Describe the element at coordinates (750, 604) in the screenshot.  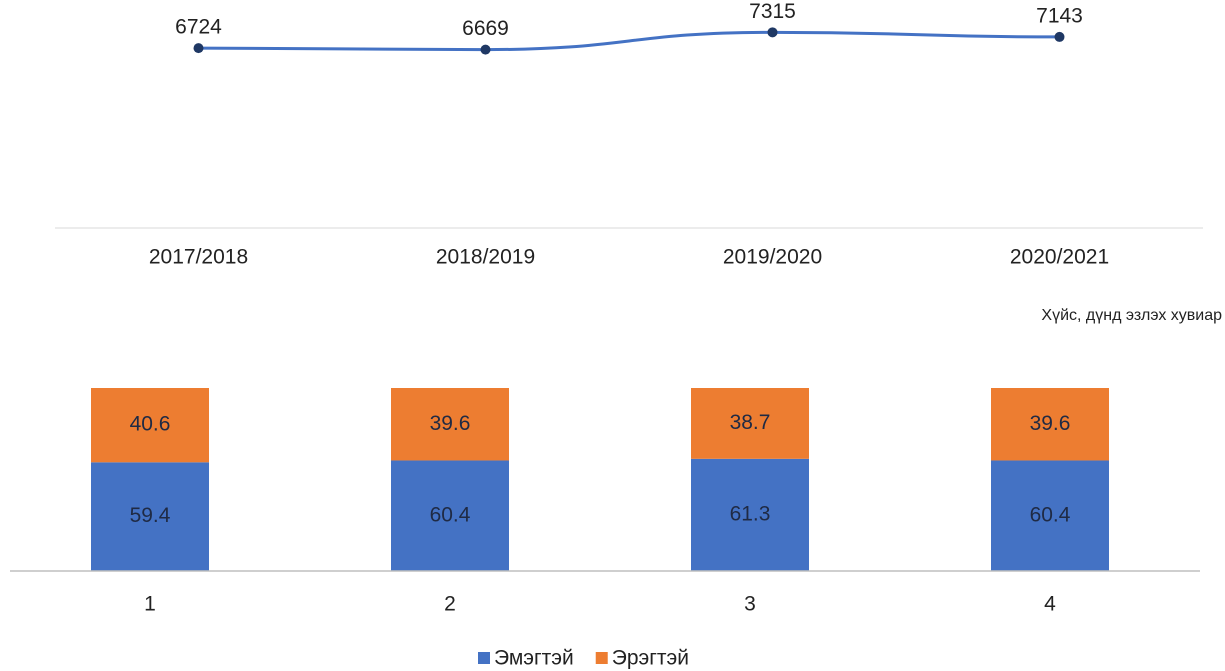
I see `x-tick-label: 3` at that location.